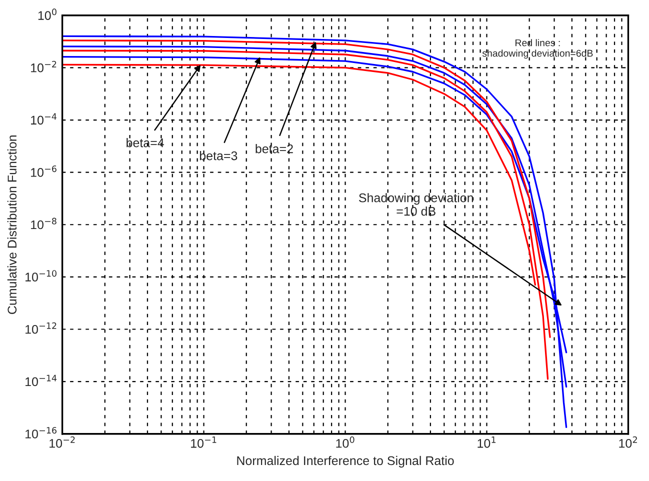 The height and width of the screenshot is (481, 649). What do you see at coordinates (345, 442) in the screenshot?
I see `x-tick-label: 10$^{0}$` at bounding box center [345, 442].